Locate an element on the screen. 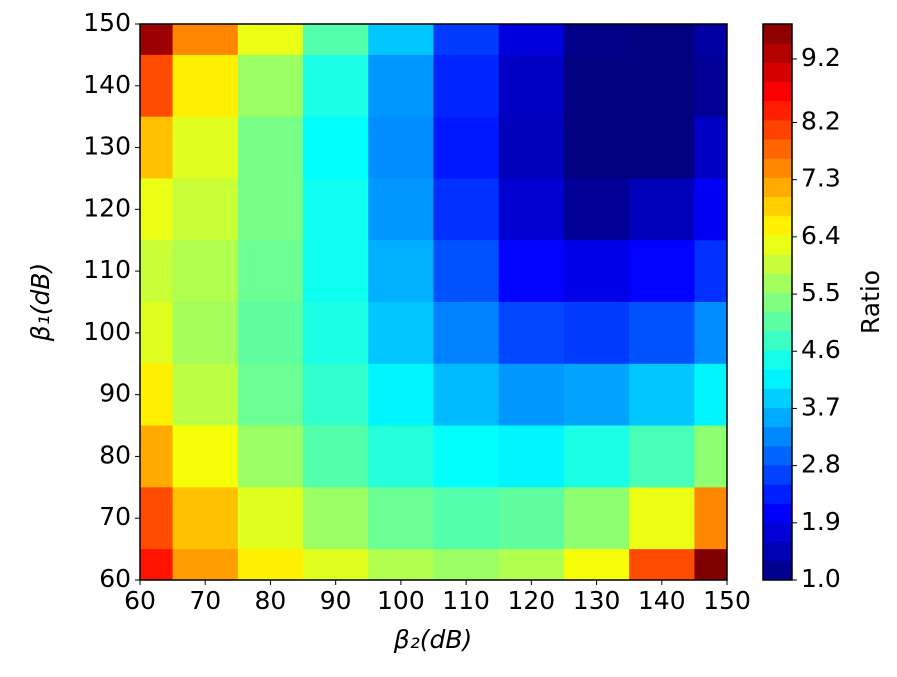 Image resolution: width=897 pixels, height=677 pixels. x-tick-label: 140 is located at coordinates (662, 600).